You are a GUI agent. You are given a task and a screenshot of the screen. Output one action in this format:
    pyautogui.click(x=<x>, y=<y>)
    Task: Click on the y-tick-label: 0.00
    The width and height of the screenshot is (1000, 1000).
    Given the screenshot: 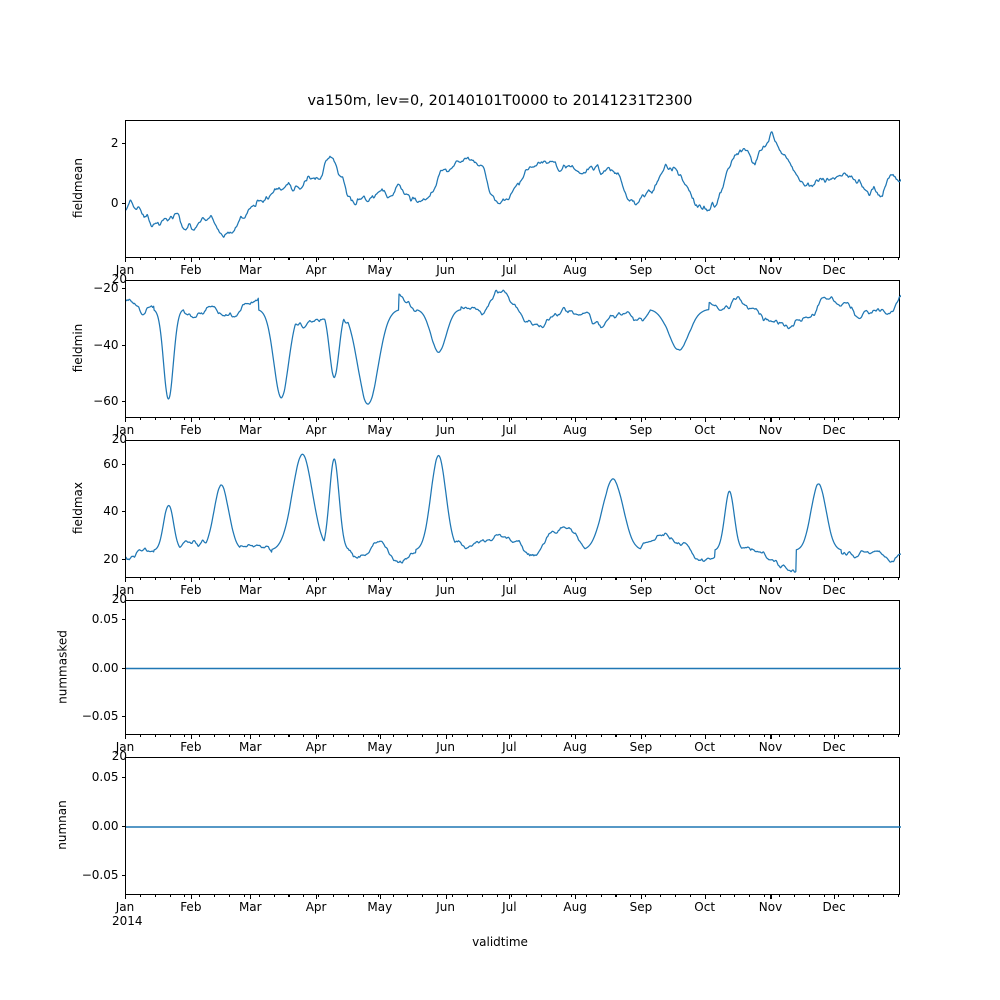 What is the action you would take?
    pyautogui.click(x=105, y=826)
    